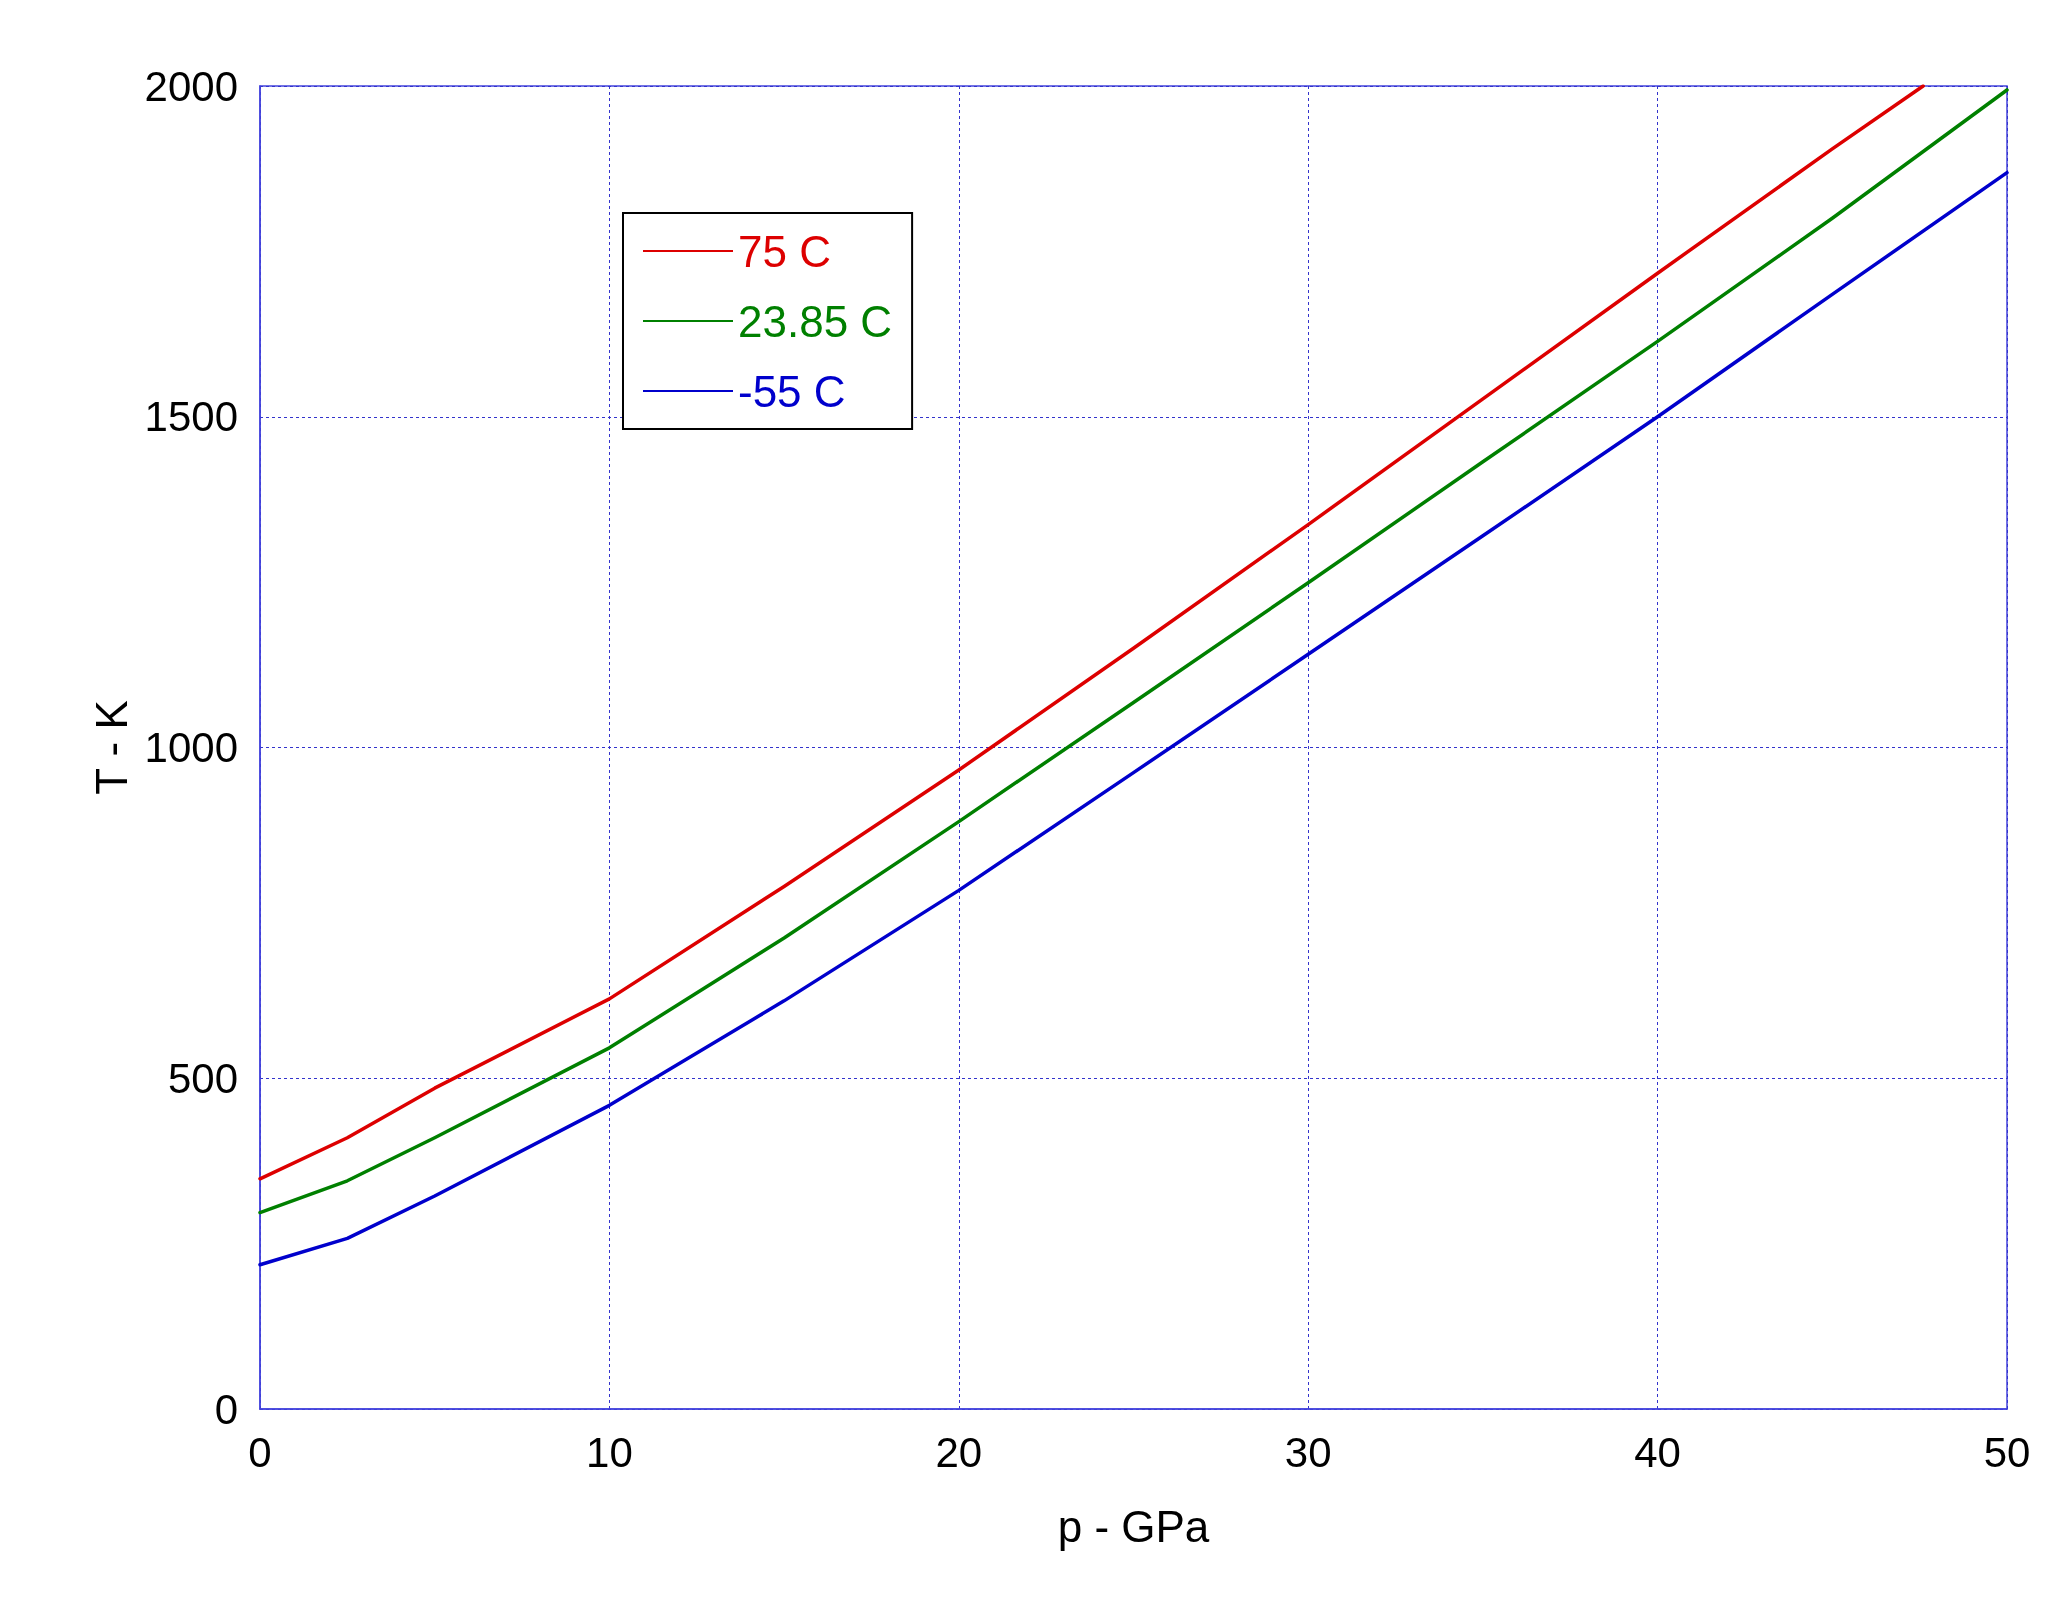 Image resolution: width=2045 pixels, height=1597 pixels. What do you see at coordinates (784, 251) in the screenshot?
I see `legend-label: 75 C` at bounding box center [784, 251].